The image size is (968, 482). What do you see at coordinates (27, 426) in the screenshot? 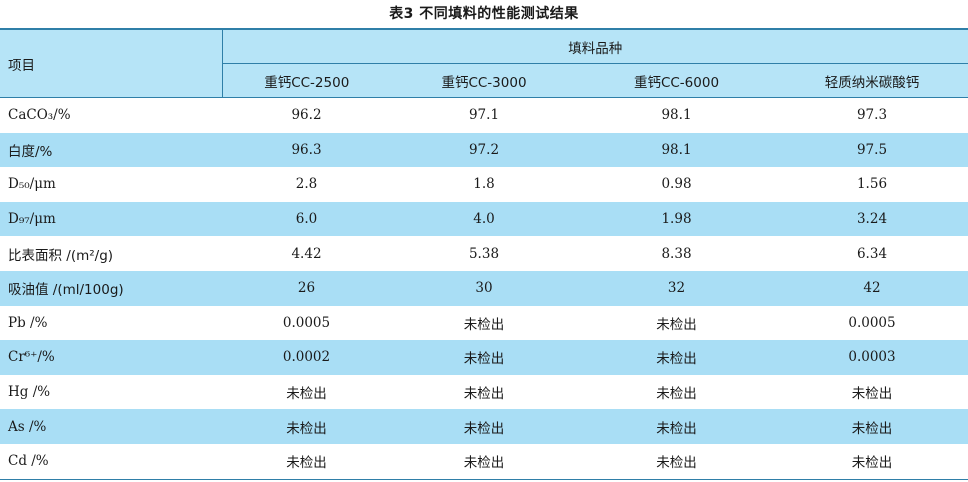
I see `row-label: As /%` at bounding box center [27, 426].